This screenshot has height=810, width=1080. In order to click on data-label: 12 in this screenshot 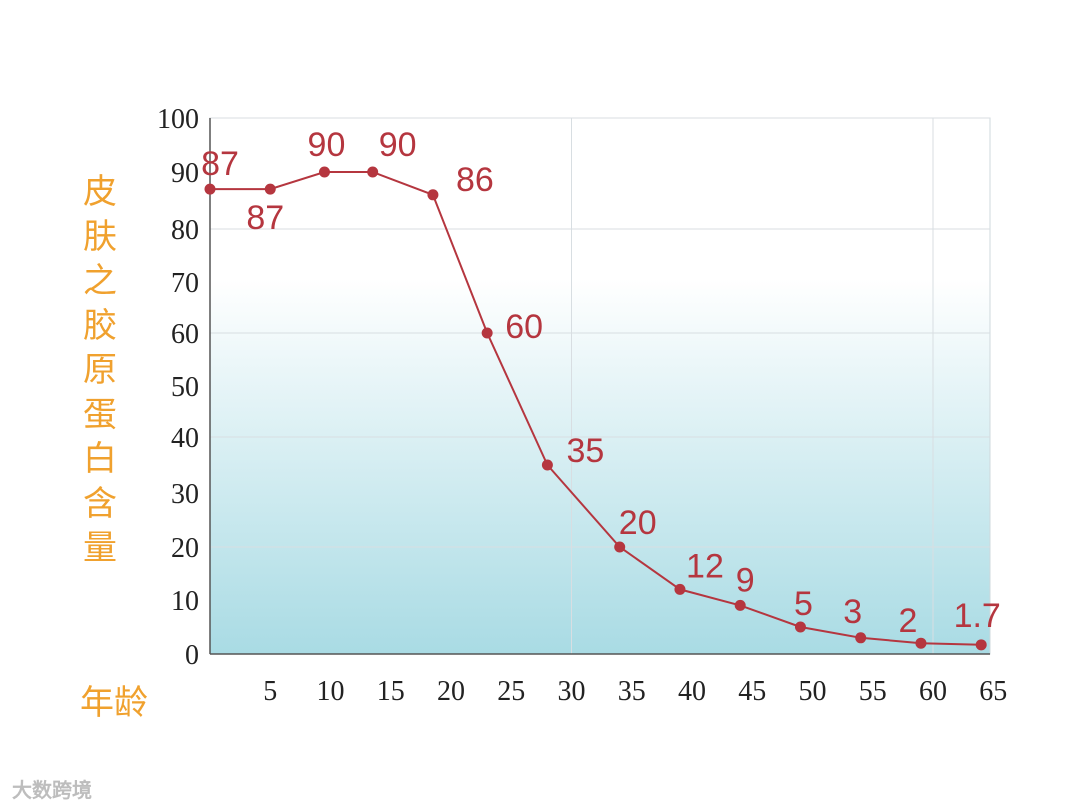, I will do `click(705, 566)`.